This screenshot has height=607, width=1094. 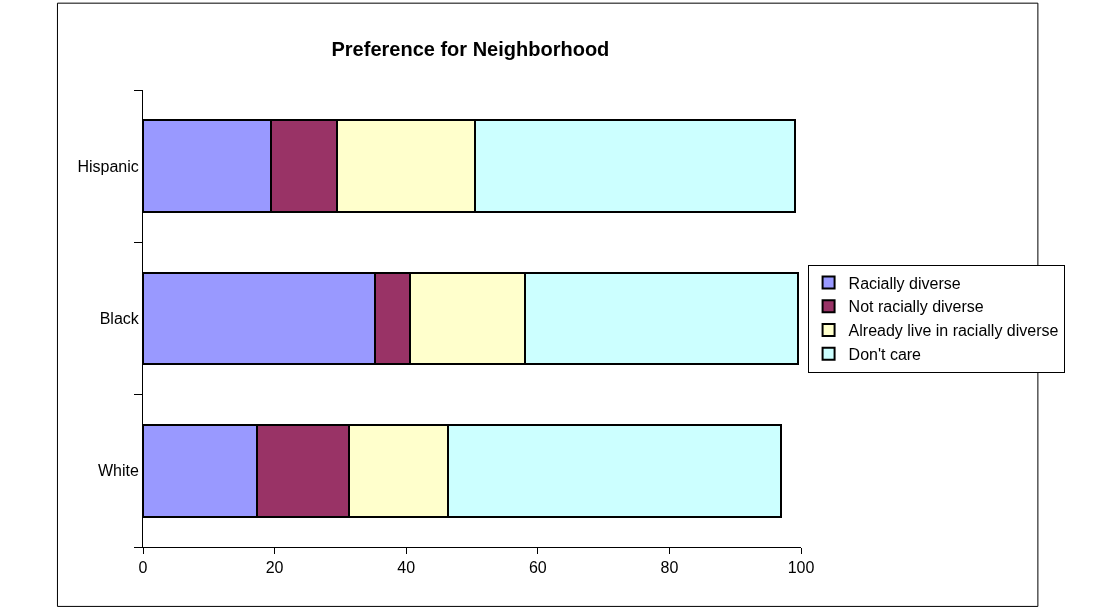 What do you see at coordinates (801, 568) in the screenshot?
I see `x-tick-label: 100` at bounding box center [801, 568].